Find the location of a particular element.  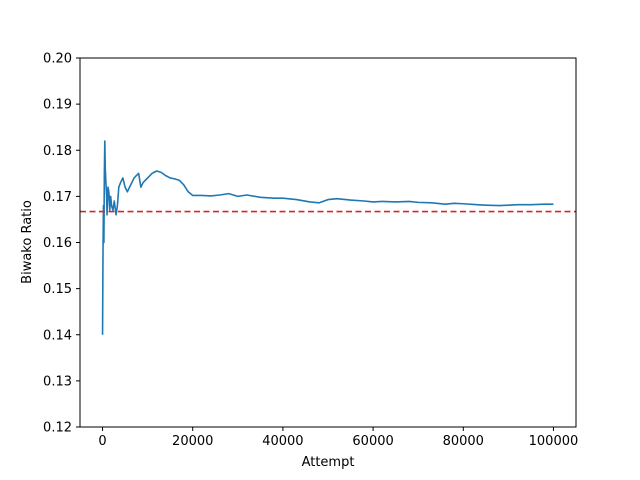

x-tick-label: 60000 is located at coordinates (372, 441).